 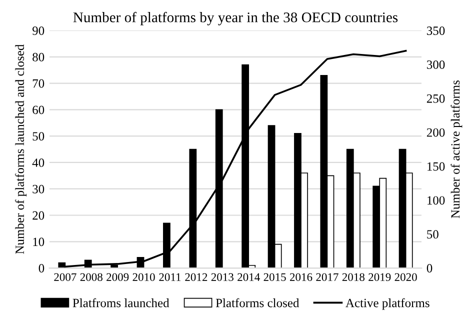 What do you see at coordinates (429, 268) in the screenshot?
I see `y2-tick-label: 0` at bounding box center [429, 268].